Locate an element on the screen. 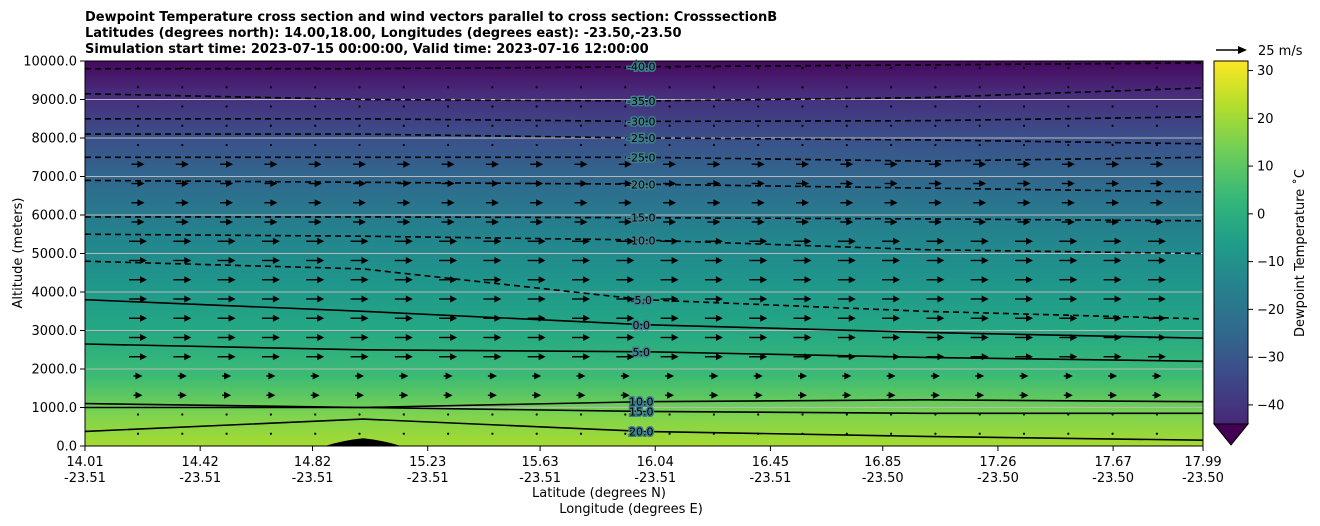  colorbar-extend-min-triangle is located at coordinates (1231, 434).